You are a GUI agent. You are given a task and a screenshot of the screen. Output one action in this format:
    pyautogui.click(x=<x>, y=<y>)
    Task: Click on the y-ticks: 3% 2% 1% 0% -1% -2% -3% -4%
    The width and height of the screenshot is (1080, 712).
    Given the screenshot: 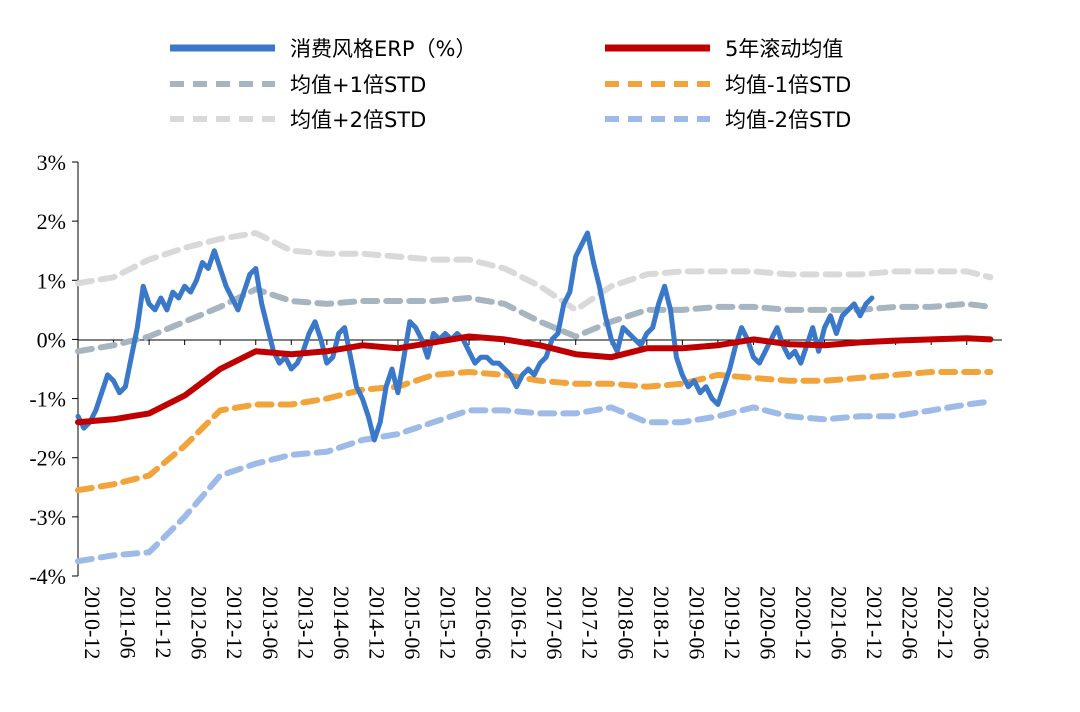 What is the action you would take?
    pyautogui.click(x=53, y=369)
    